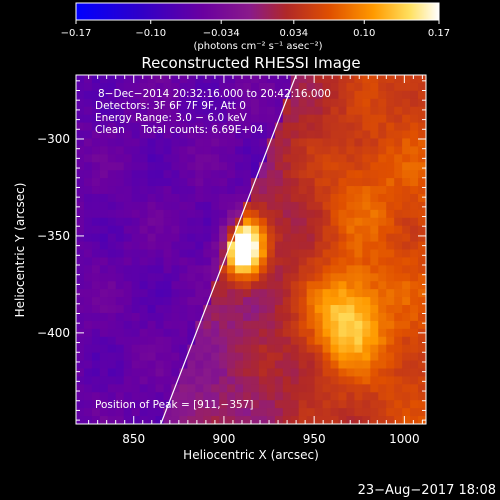  What do you see at coordinates (293, 33) in the screenshot?
I see `colorbar-tick-label: 0.034` at bounding box center [293, 33].